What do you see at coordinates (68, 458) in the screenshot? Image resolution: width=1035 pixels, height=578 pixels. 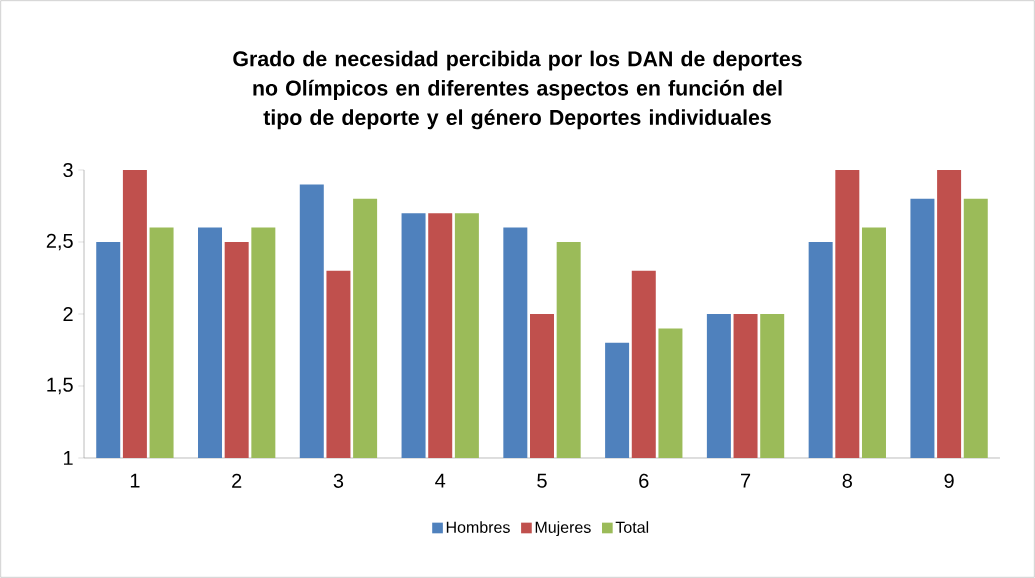 I see `y-tick-label: 1` at bounding box center [68, 458].